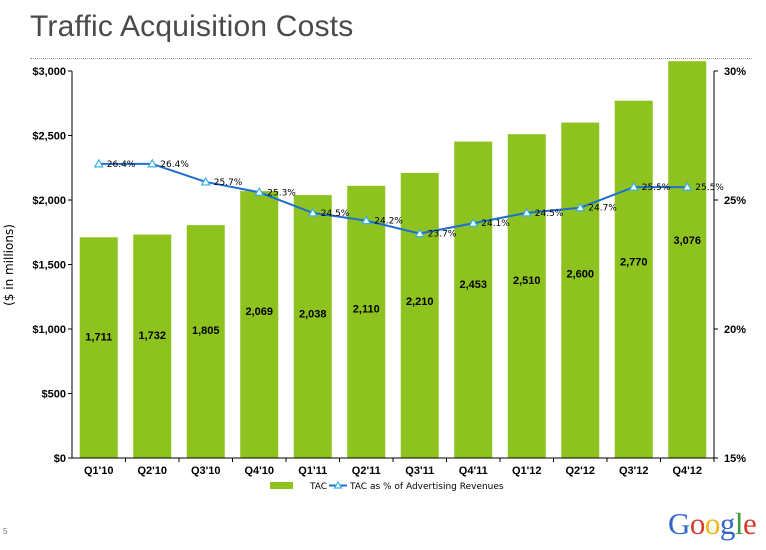 This screenshot has height=550, width=766. I want to click on line-value-label: 24.1%, so click(495, 224).